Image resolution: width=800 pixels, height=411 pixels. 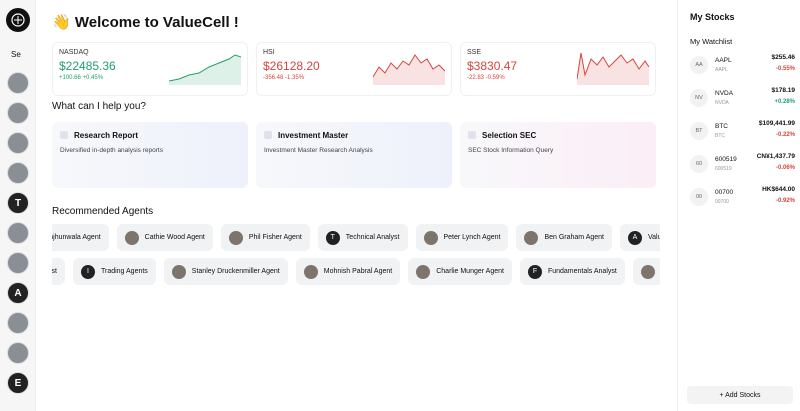 I want to click on agent-name: Mohnish Pabral Agent, so click(x=358, y=271).